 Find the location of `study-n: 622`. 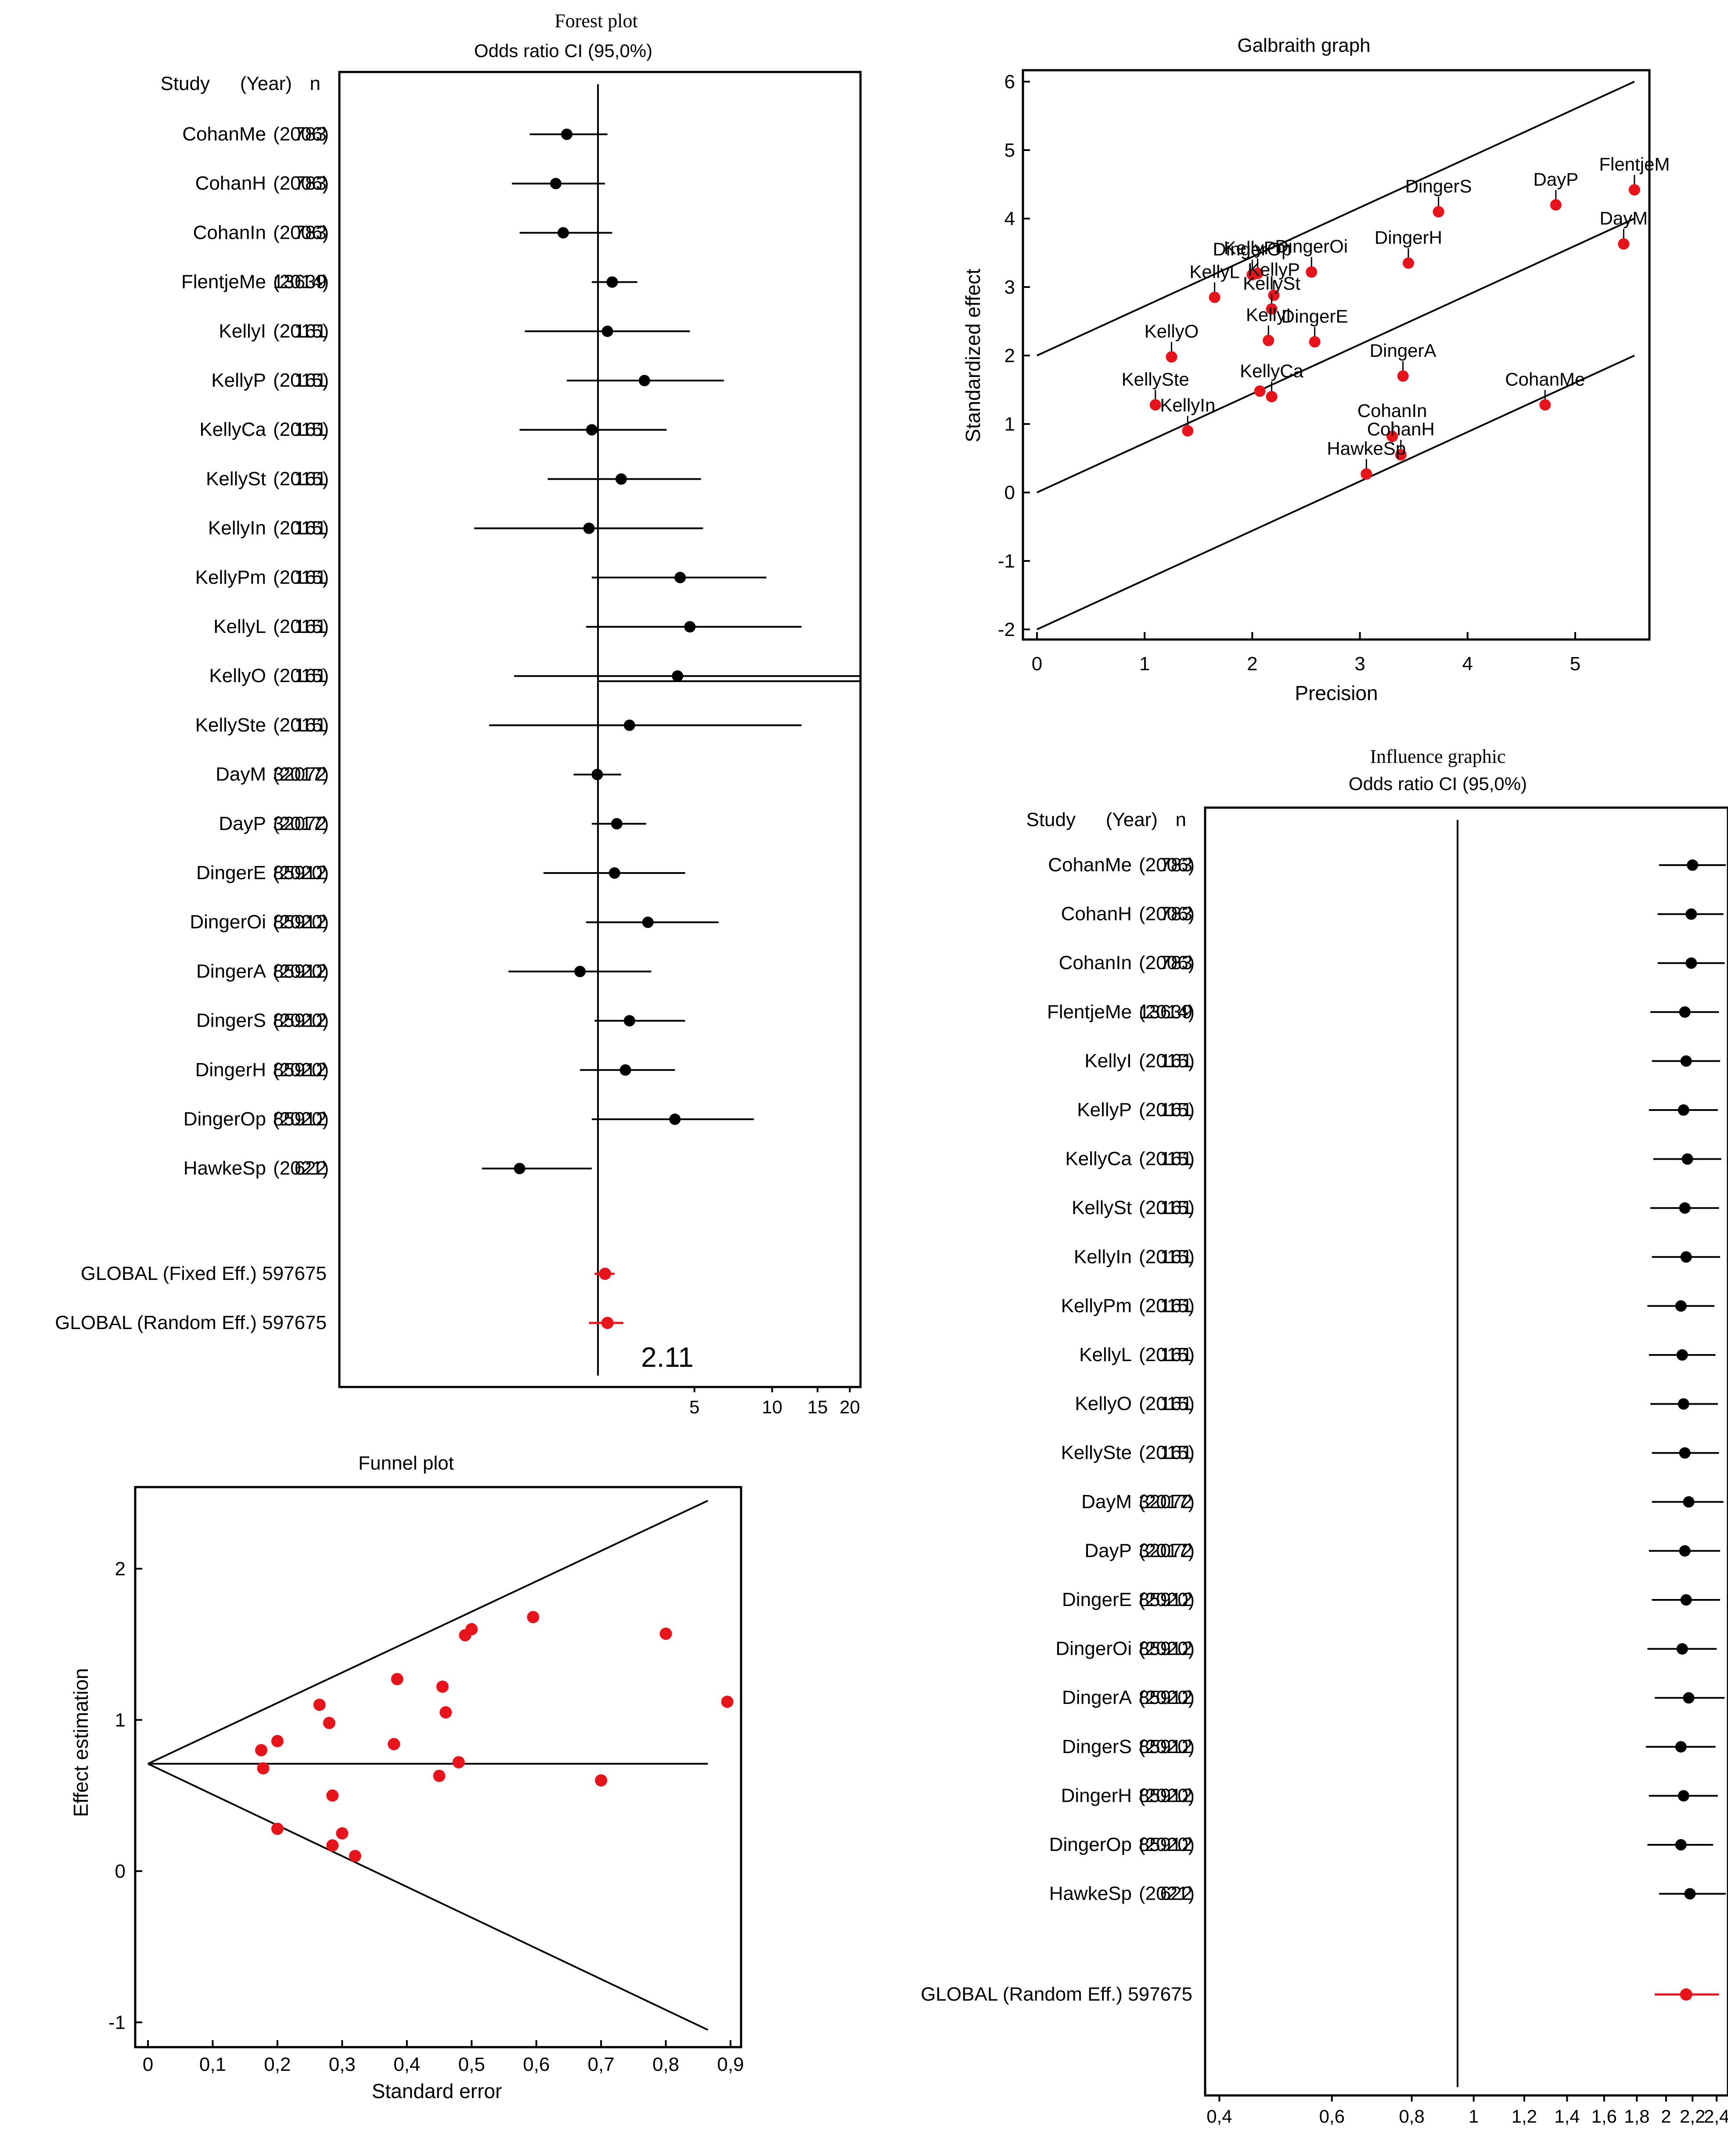

study-n: 622 is located at coordinates (311, 1168).